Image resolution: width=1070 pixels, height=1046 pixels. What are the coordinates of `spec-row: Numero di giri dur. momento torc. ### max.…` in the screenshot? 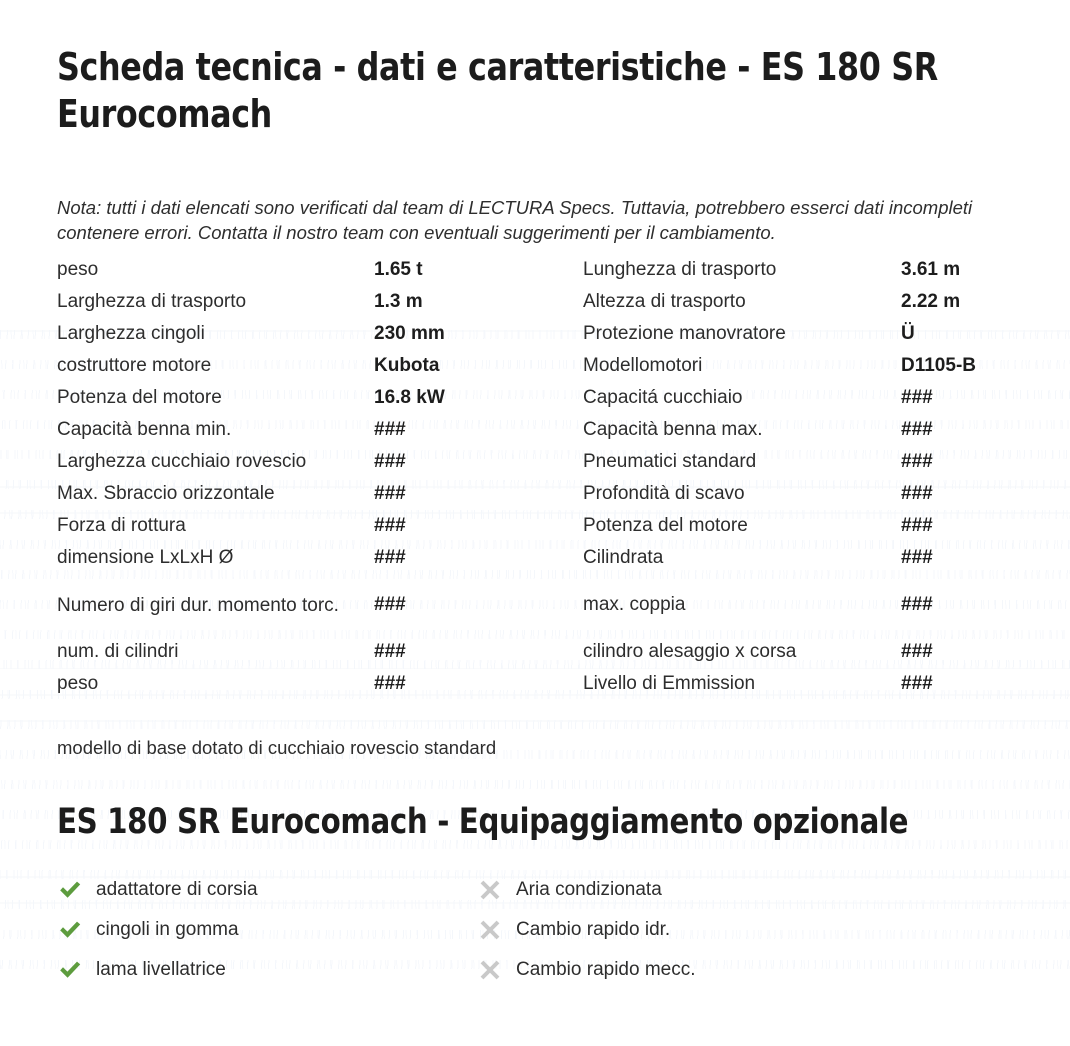 It's located at (537, 605).